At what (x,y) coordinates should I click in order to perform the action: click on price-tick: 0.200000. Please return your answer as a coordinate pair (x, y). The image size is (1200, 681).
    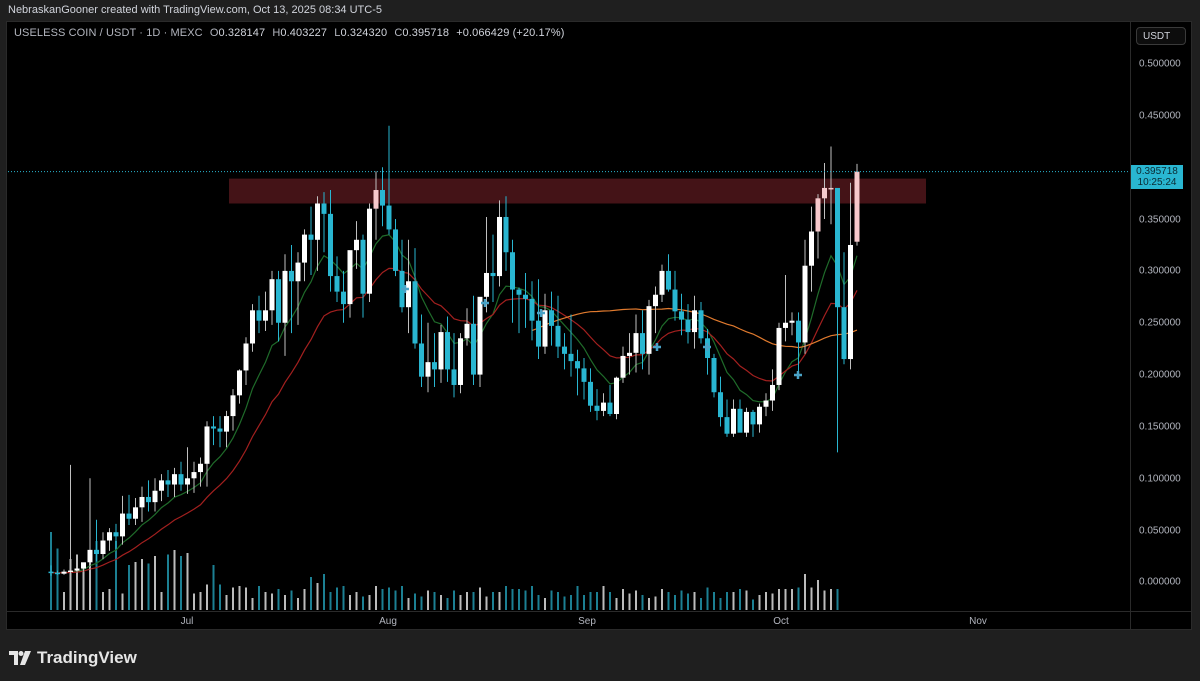
    Looking at the image, I should click on (1160, 375).